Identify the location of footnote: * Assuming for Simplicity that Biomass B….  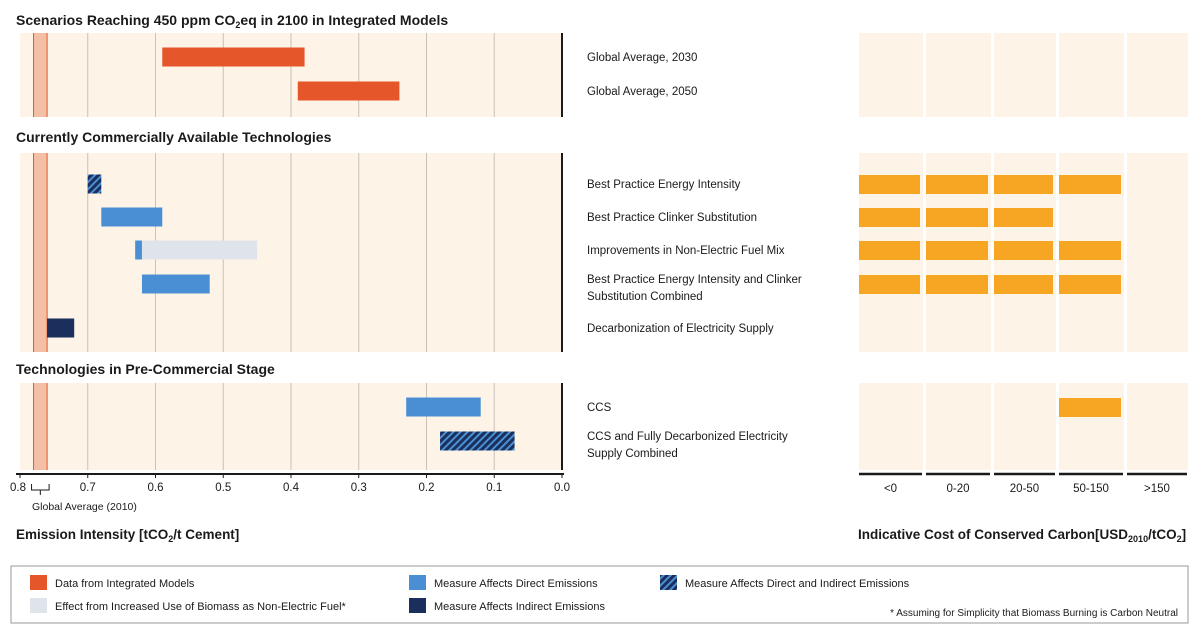
(1034, 613).